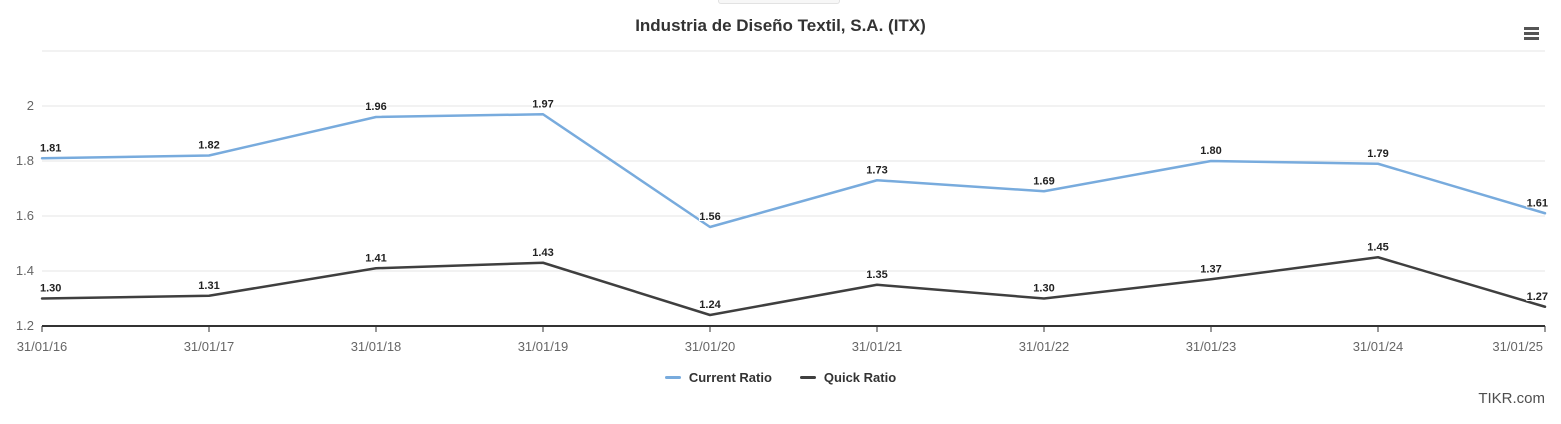  I want to click on legend-item-quick-ratio: Quick Ratio, so click(848, 377).